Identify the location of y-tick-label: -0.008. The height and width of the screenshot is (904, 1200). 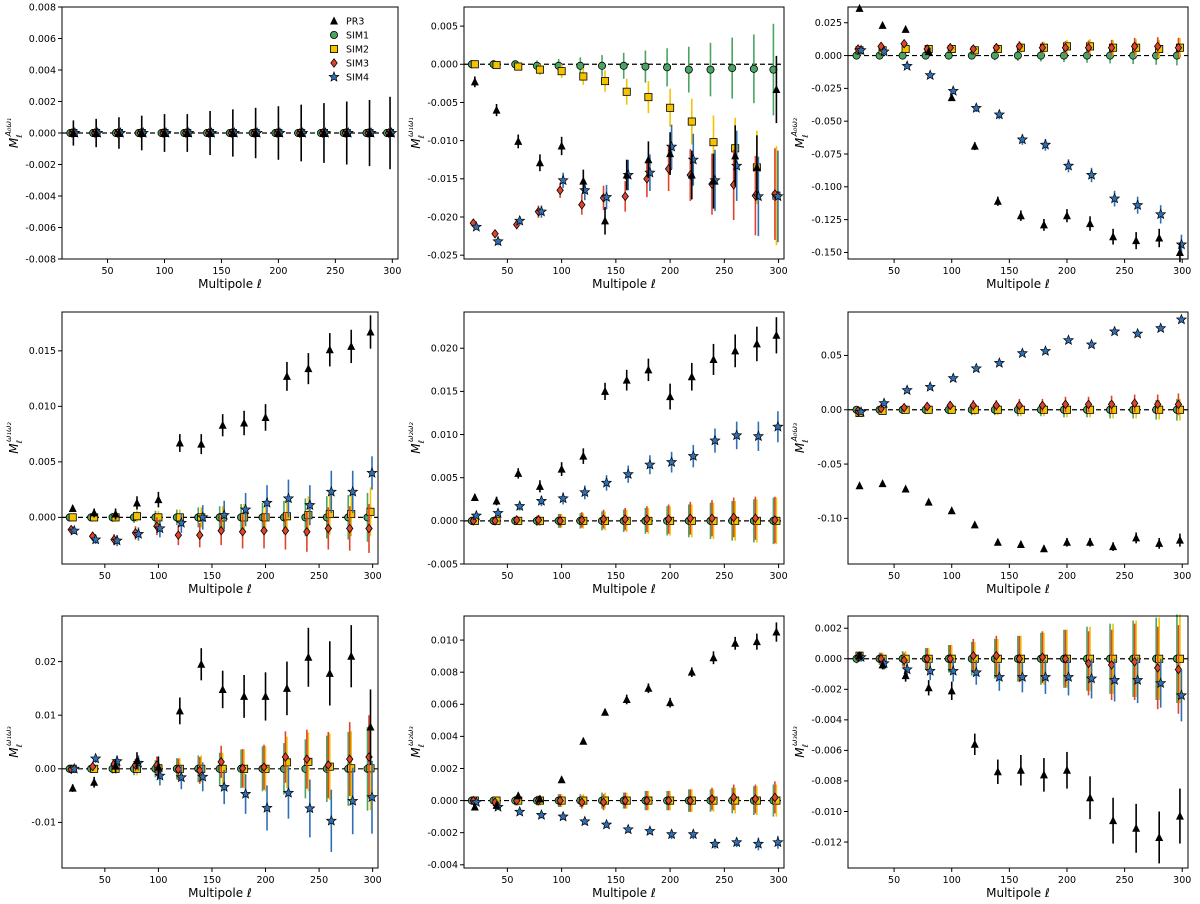
(826, 781).